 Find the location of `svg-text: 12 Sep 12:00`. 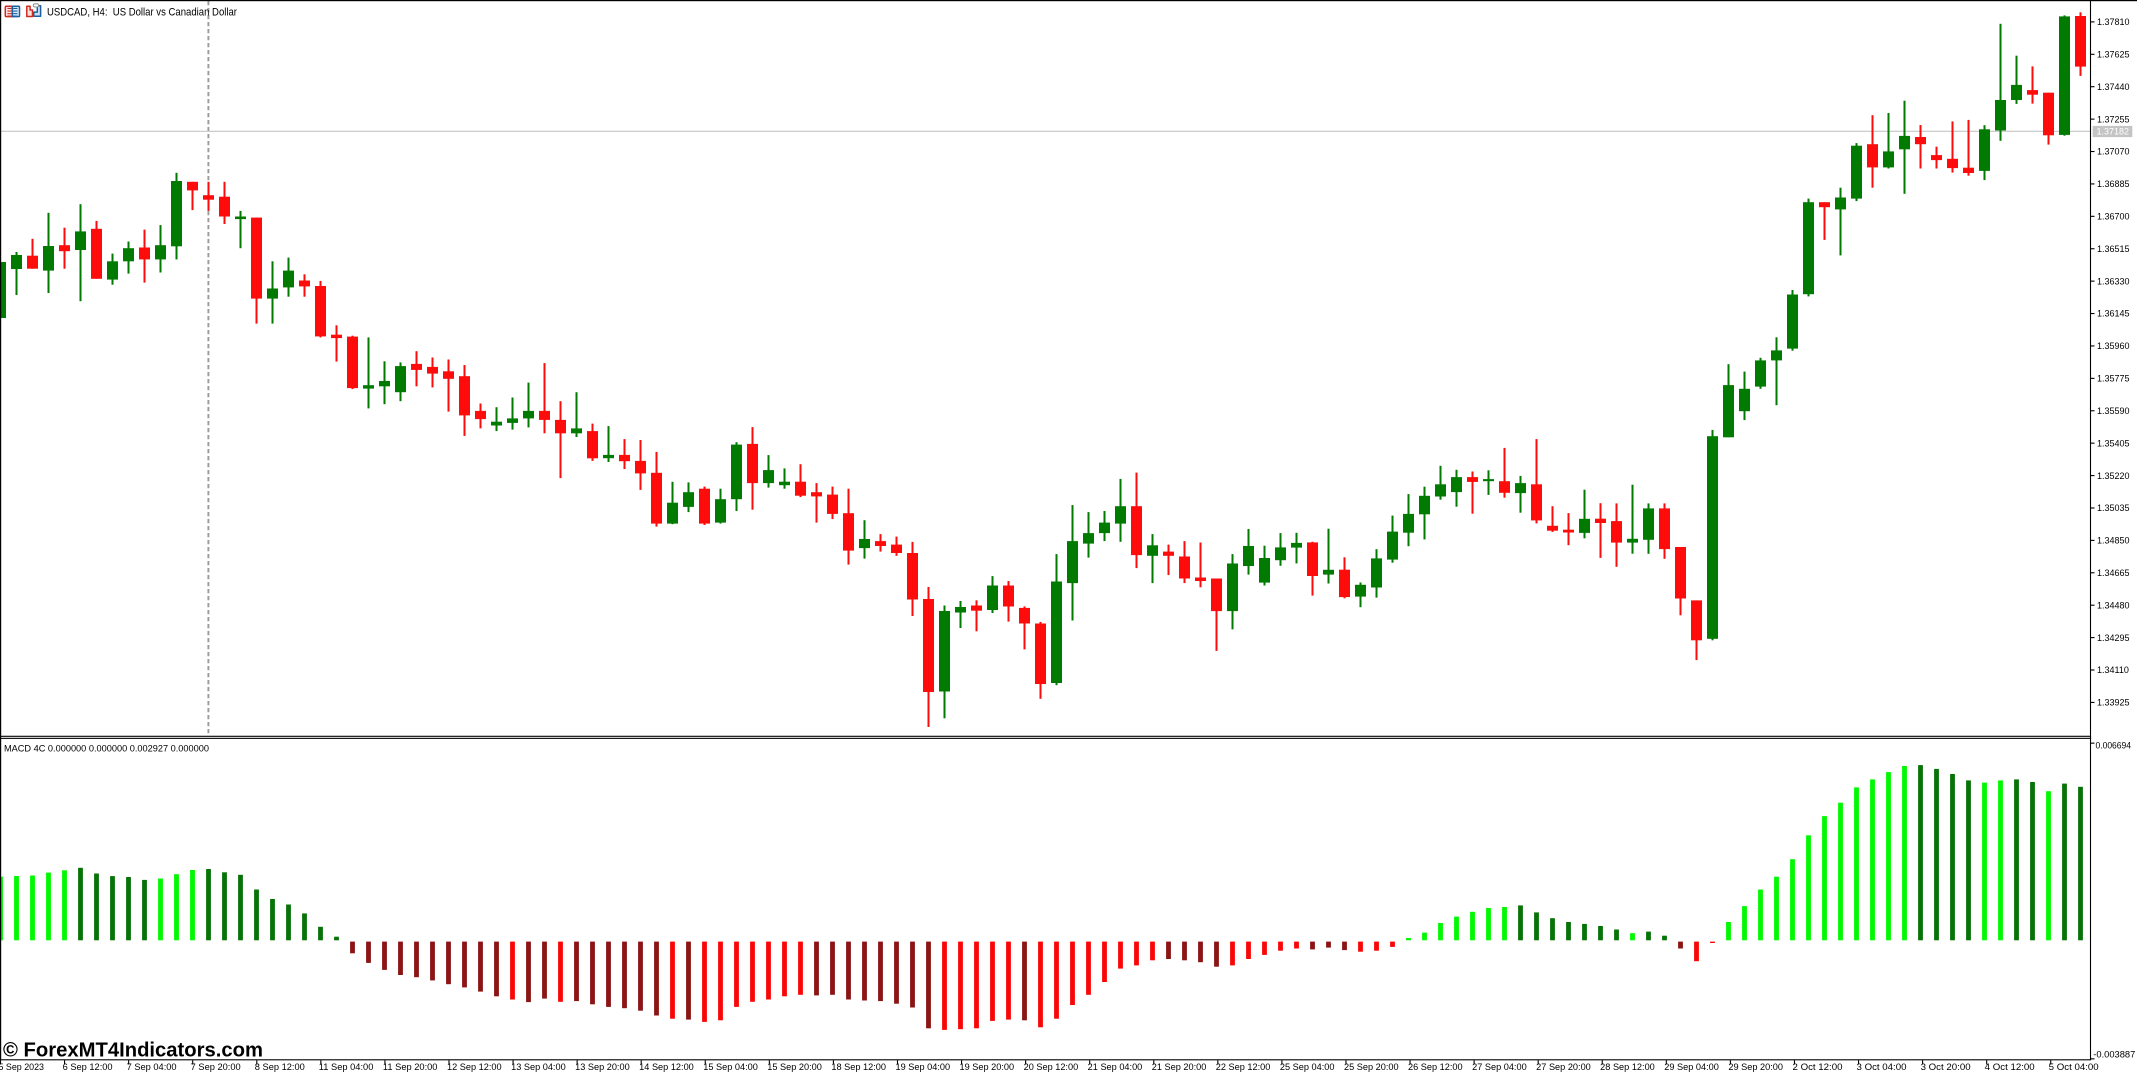

svg-text: 12 Sep 12:00 is located at coordinates (474, 1067).